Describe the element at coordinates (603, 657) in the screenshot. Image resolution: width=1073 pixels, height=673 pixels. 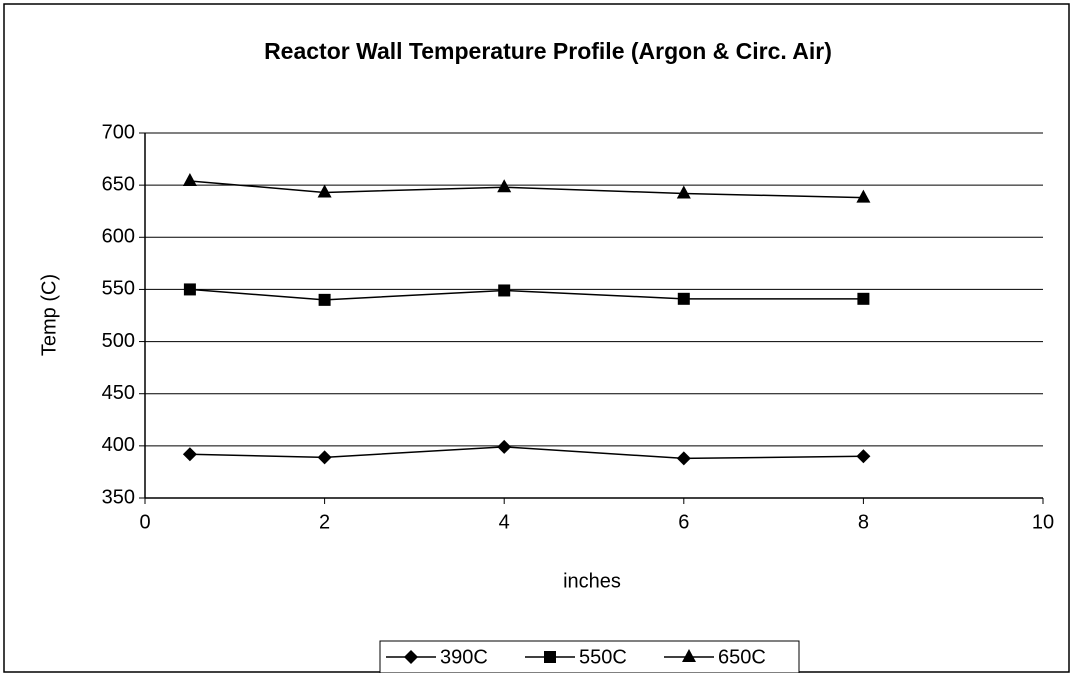
I see `legend-label: 550C` at that location.